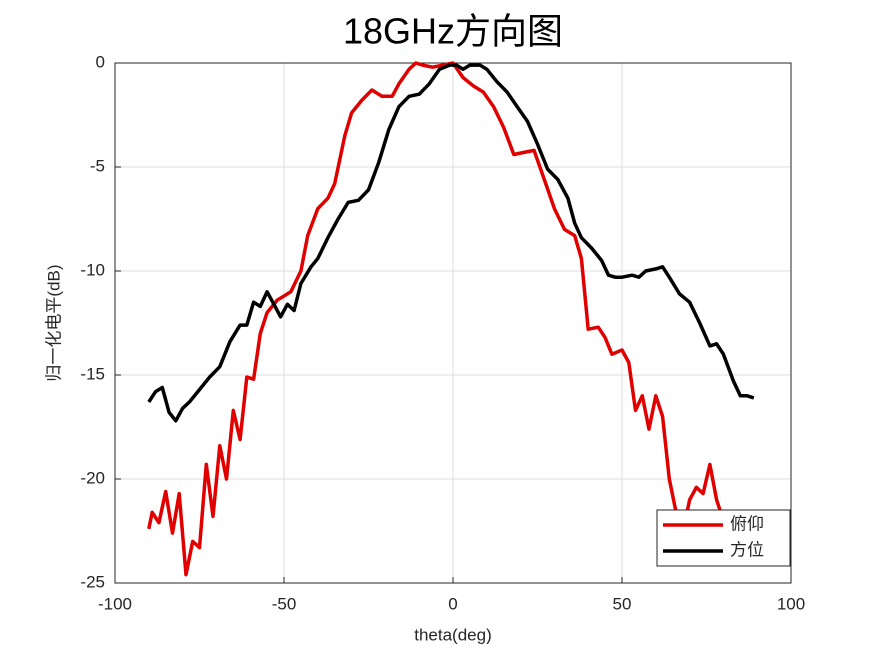  Describe the element at coordinates (452, 603) in the screenshot. I see `x-tick-label: 0` at that location.